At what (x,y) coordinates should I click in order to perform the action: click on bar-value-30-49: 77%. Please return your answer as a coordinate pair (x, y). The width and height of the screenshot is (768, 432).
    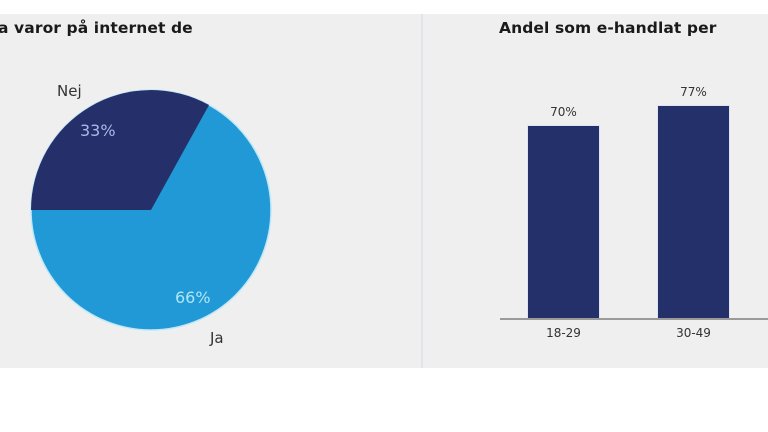
    Looking at the image, I should click on (693, 92).